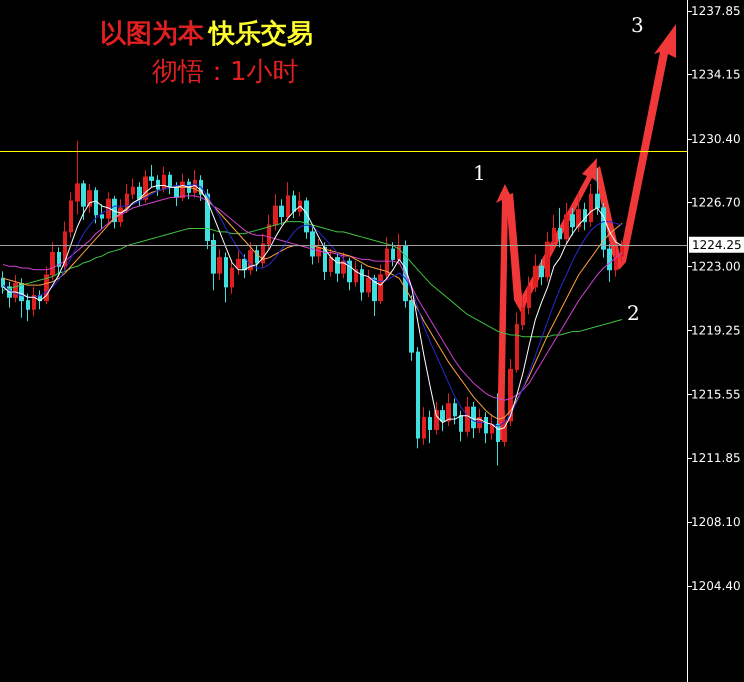 The height and width of the screenshot is (682, 744). Describe the element at coordinates (716, 139) in the screenshot. I see `y-tick-label: 1230.40` at that location.